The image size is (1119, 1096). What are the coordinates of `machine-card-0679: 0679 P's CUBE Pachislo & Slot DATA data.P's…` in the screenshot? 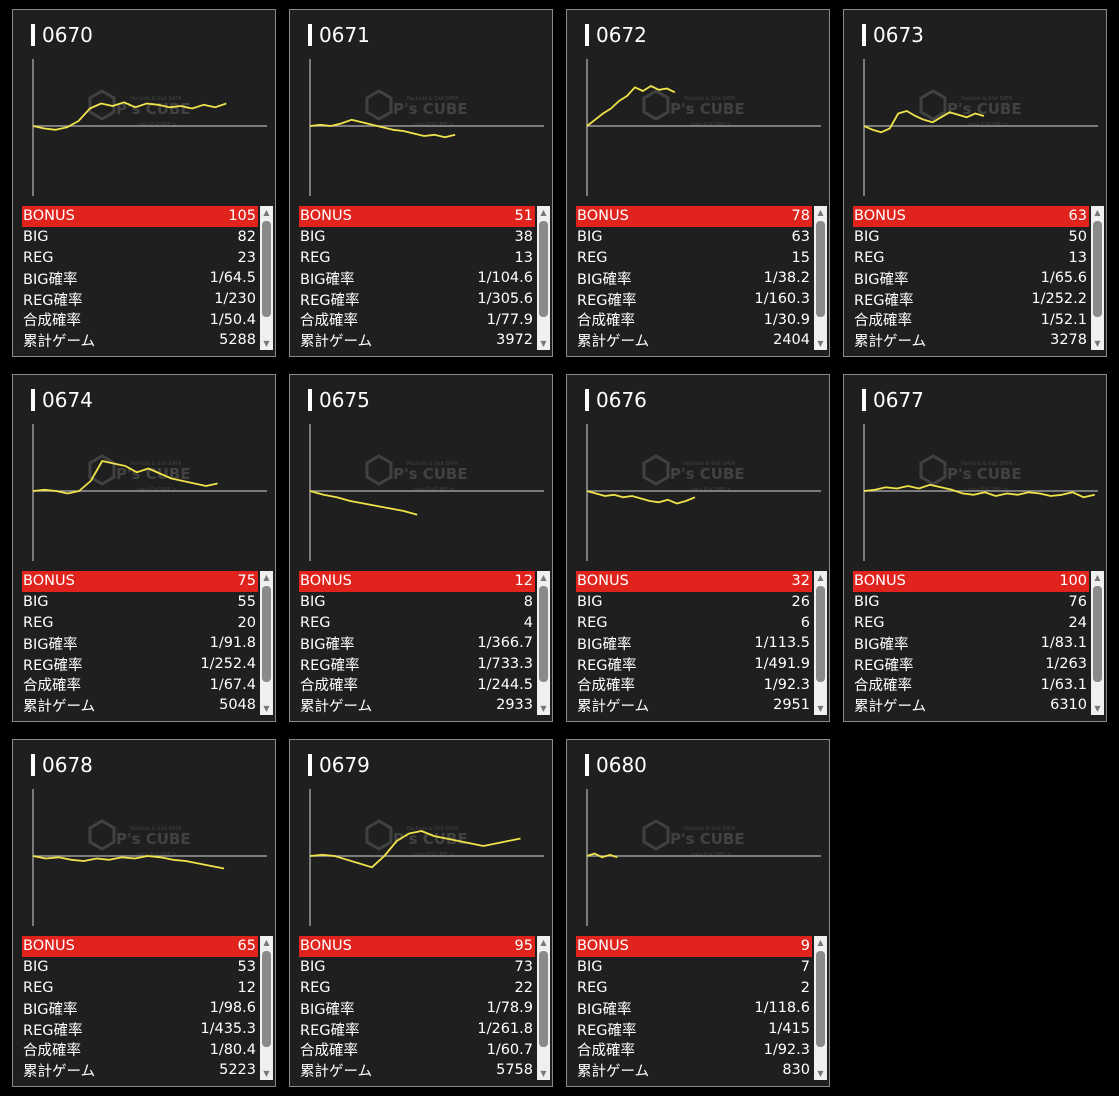 It's located at (421, 913).